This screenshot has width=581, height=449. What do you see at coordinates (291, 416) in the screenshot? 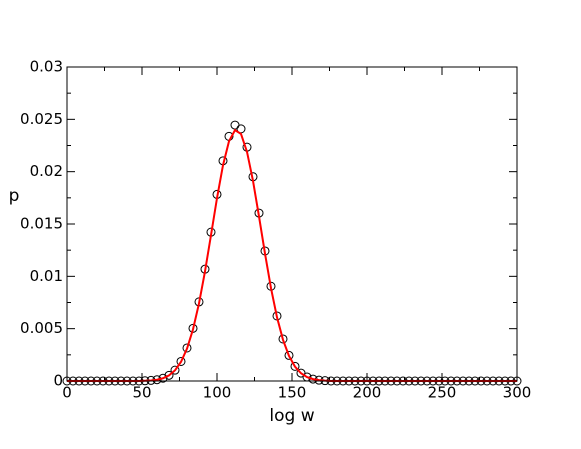
I see `x-axis-title: log w` at bounding box center [291, 416].